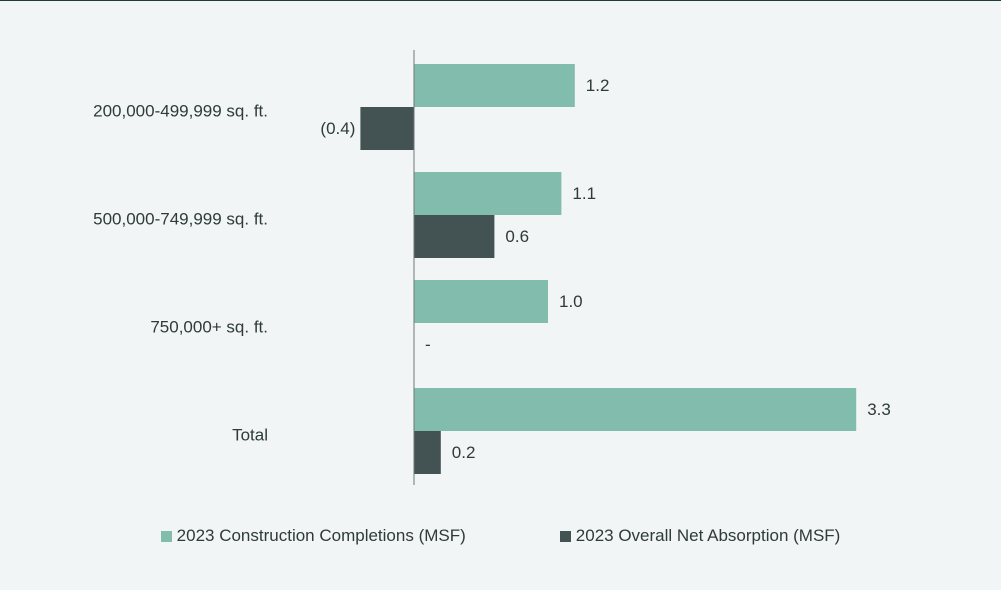 The image size is (1001, 590). What do you see at coordinates (250, 434) in the screenshot?
I see `category-label: Total` at bounding box center [250, 434].